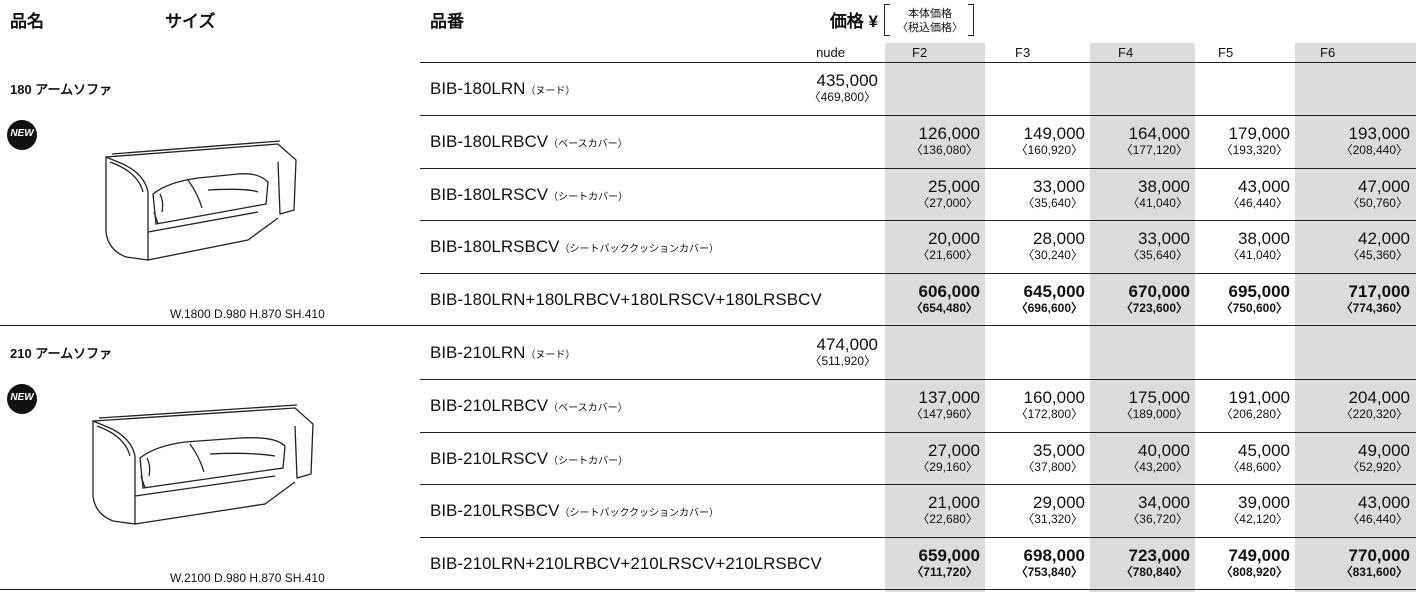  What do you see at coordinates (930, 14) in the screenshot?
I see `header-note-main: 本体価格` at bounding box center [930, 14].